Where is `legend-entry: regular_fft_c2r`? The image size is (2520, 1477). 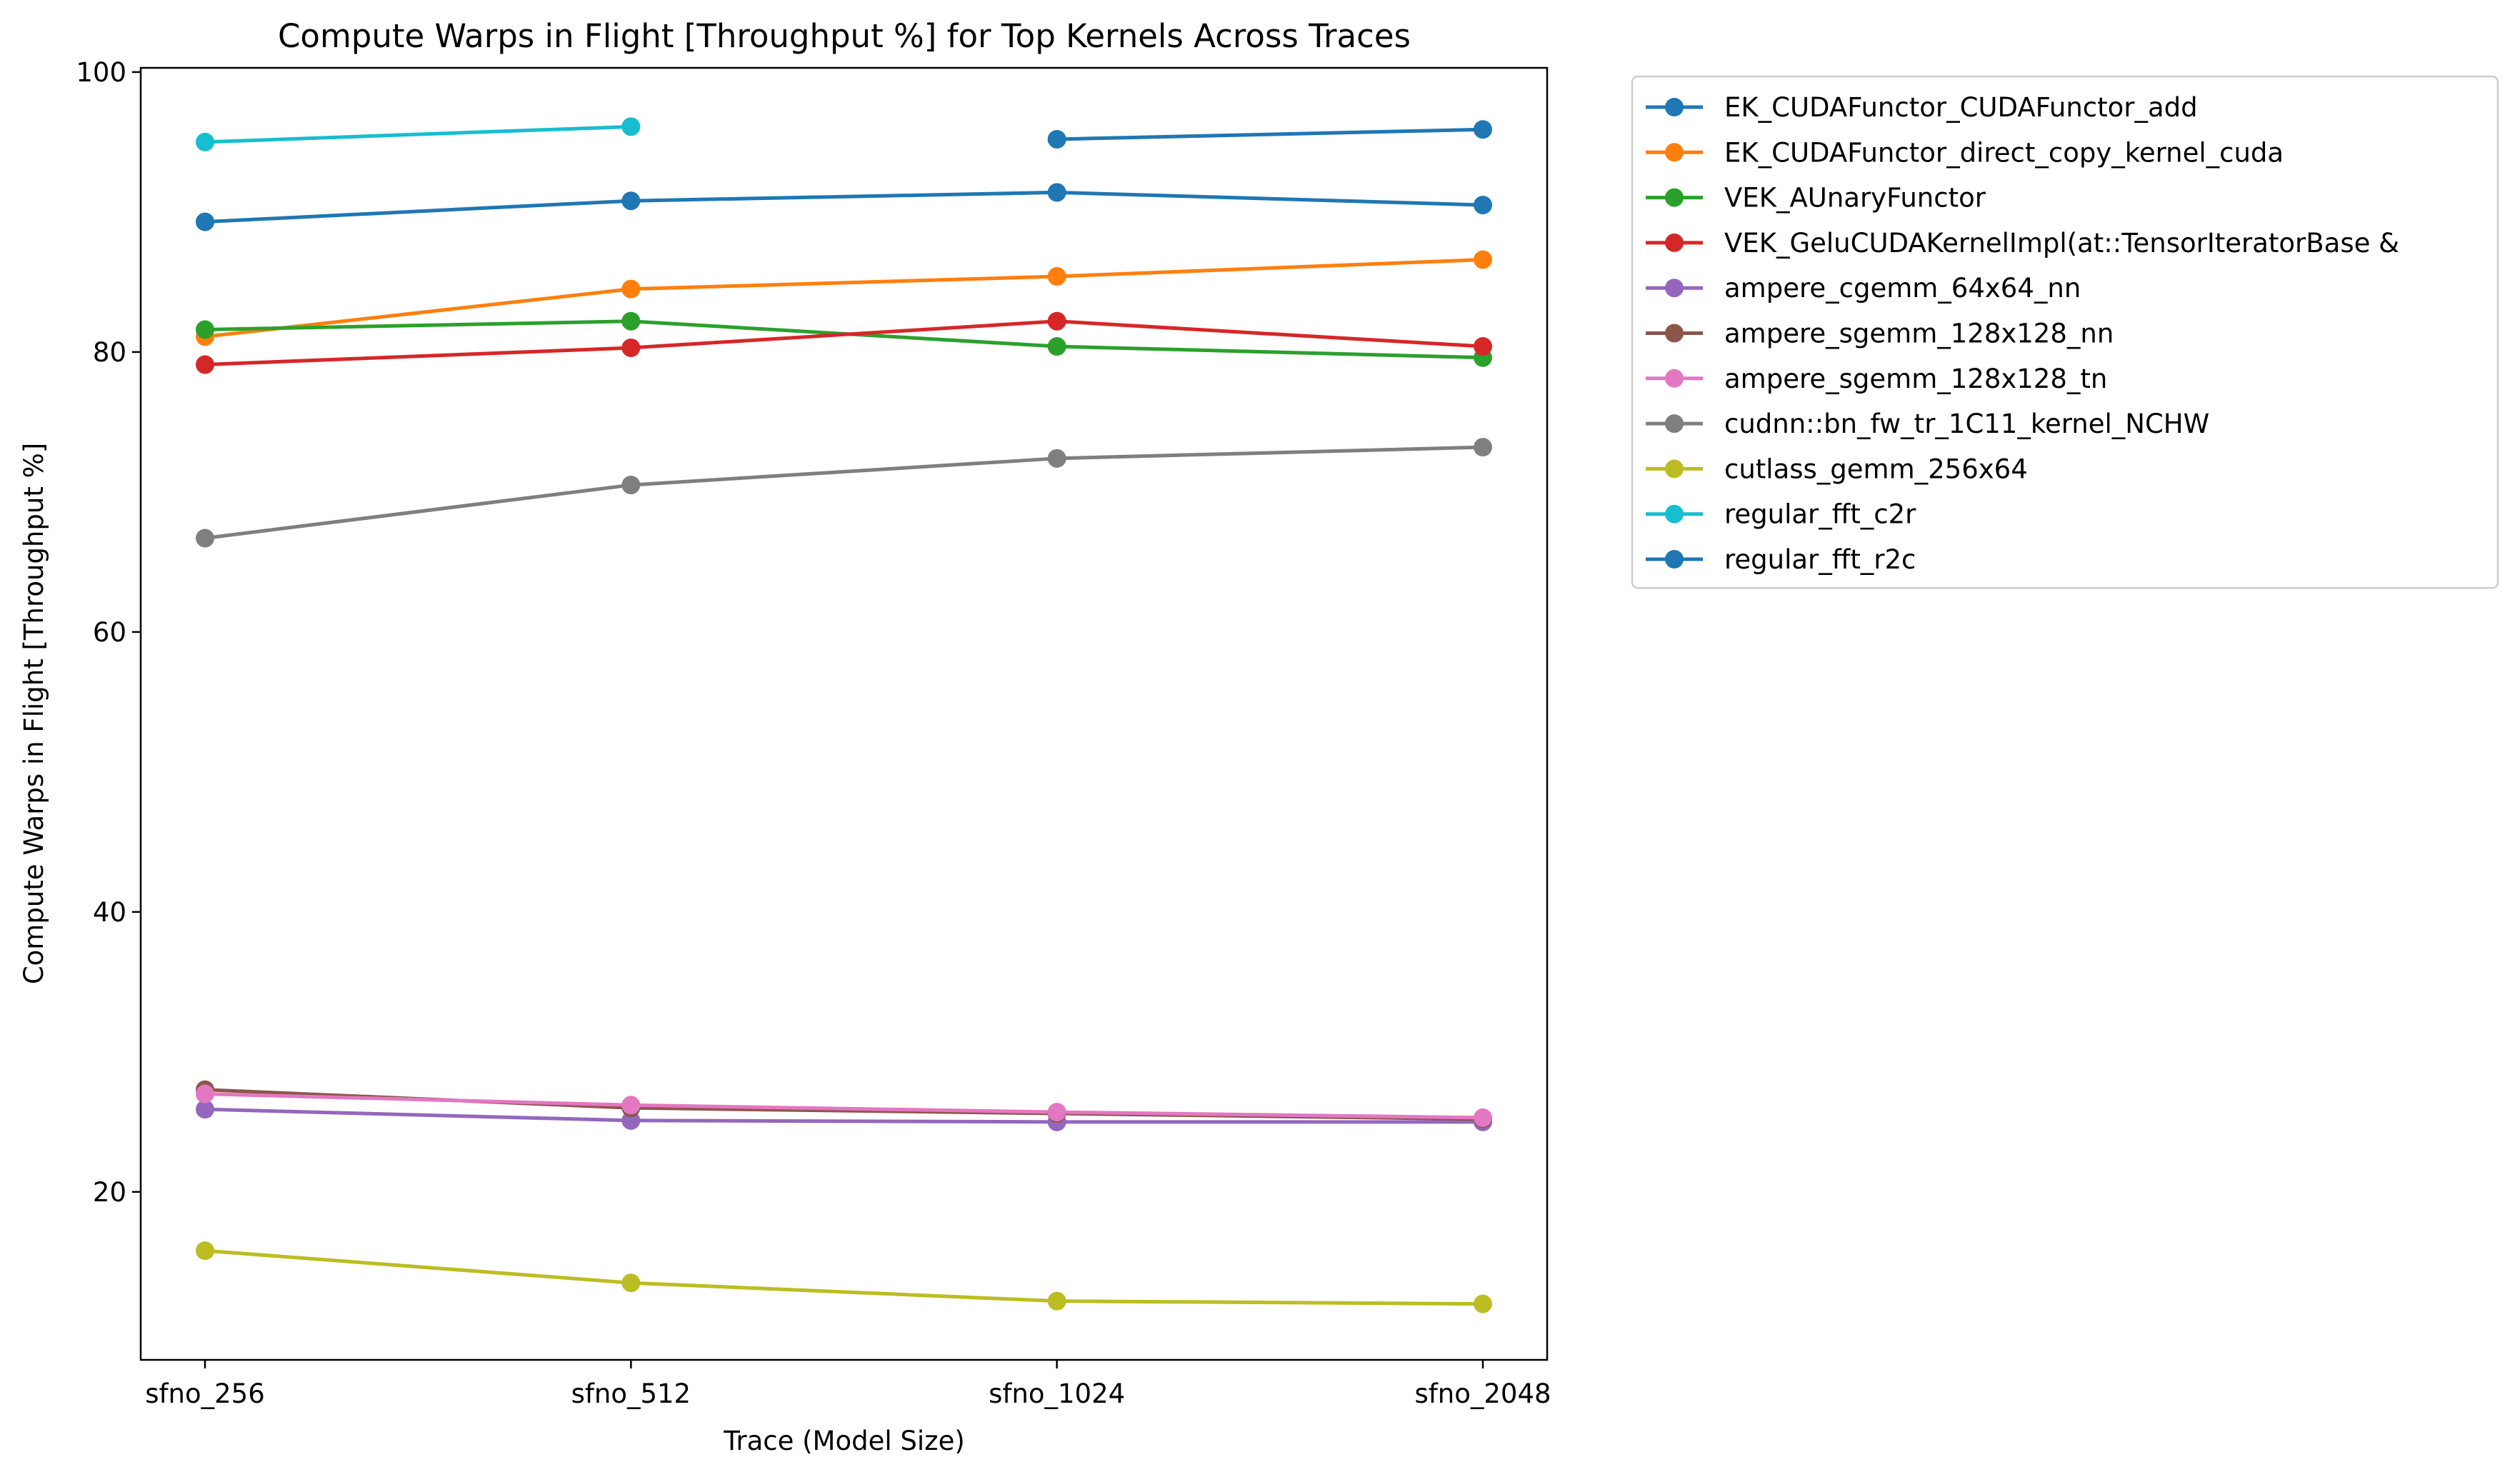
legend-entry: regular_fft_c2r is located at coordinates (1820, 514).